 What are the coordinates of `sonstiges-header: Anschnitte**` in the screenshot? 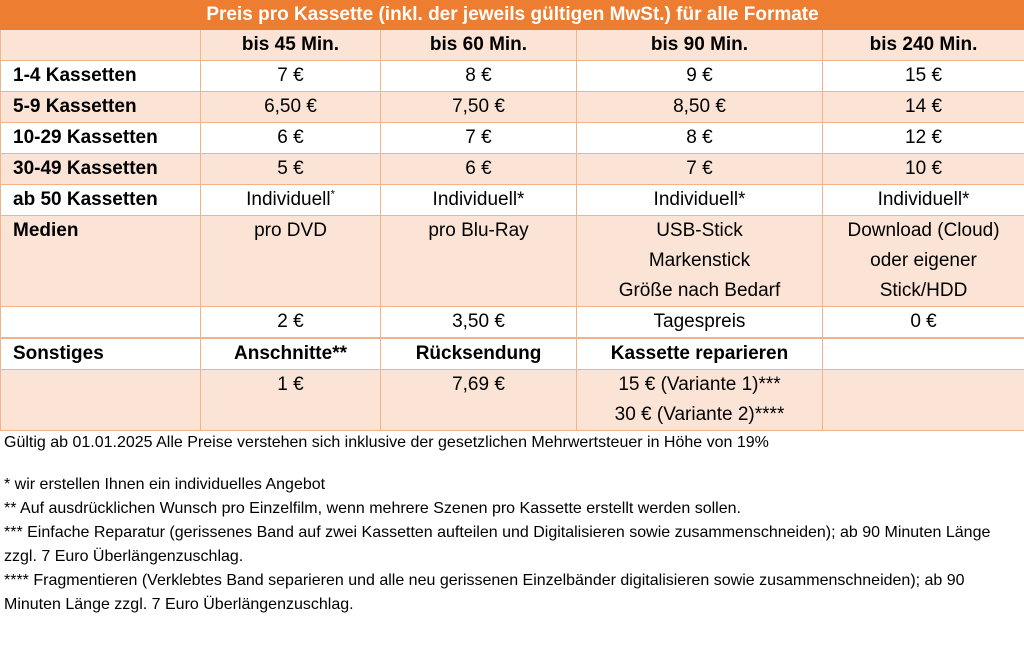 It's located at (290, 354).